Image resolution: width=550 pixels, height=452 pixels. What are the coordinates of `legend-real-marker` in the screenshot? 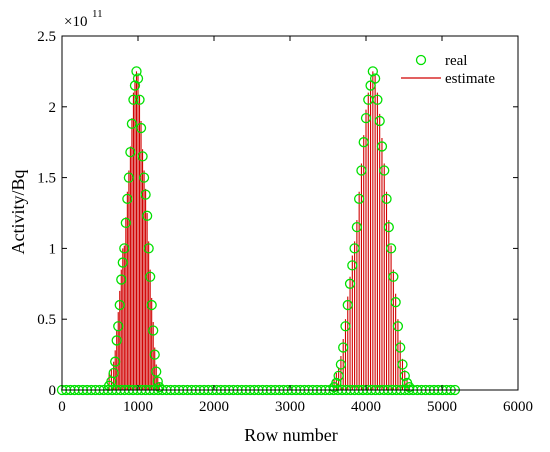 It's located at (421, 60).